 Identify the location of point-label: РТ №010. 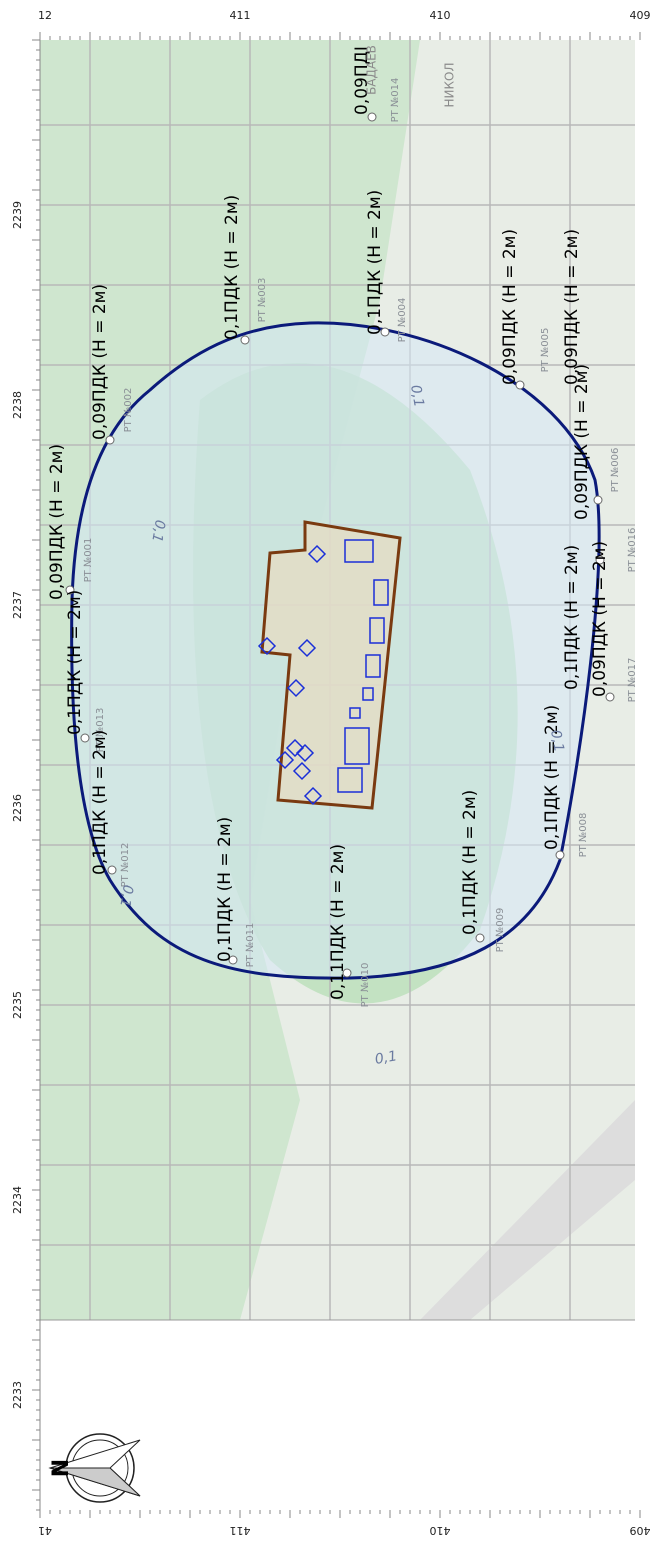
(365, 985).